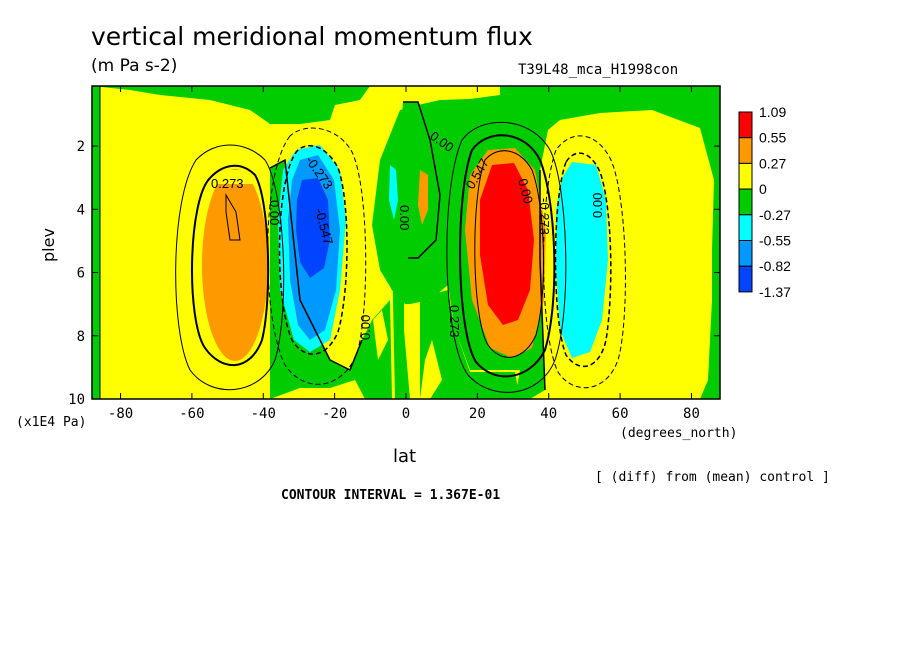  Describe the element at coordinates (544, 216) in the screenshot. I see `contour-label: -0.273` at that location.